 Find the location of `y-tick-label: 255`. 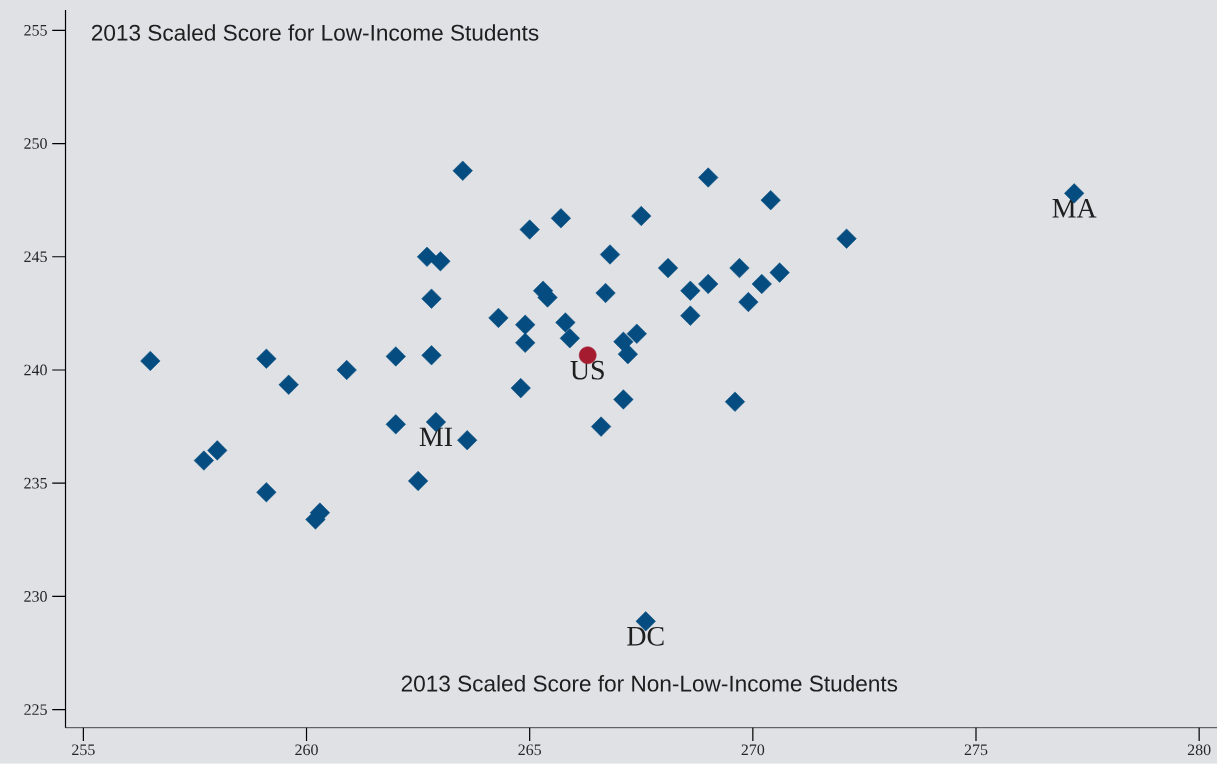

y-tick-label: 255 is located at coordinates (35, 30).